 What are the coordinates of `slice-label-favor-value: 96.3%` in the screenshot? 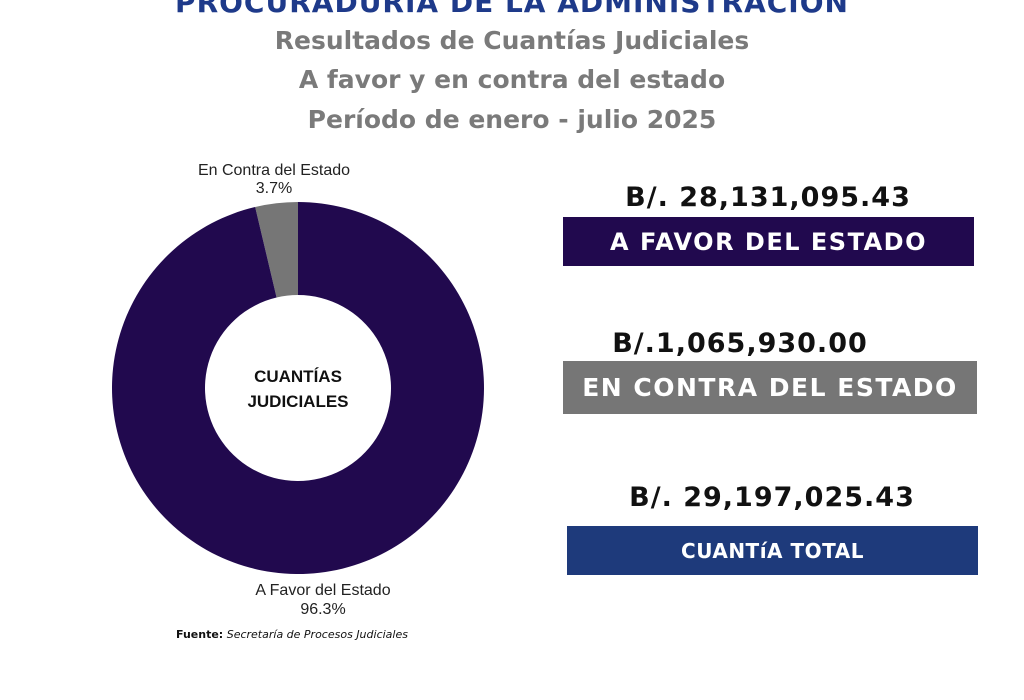 It's located at (322, 609).